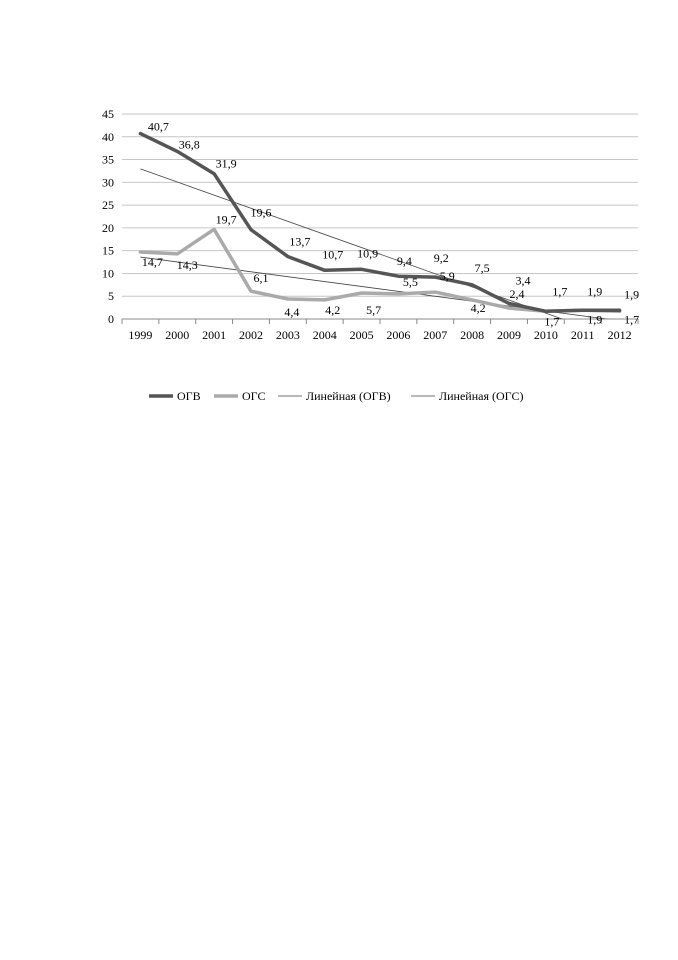  What do you see at coordinates (108, 137) in the screenshot?
I see `y-tick-label: 40` at bounding box center [108, 137].